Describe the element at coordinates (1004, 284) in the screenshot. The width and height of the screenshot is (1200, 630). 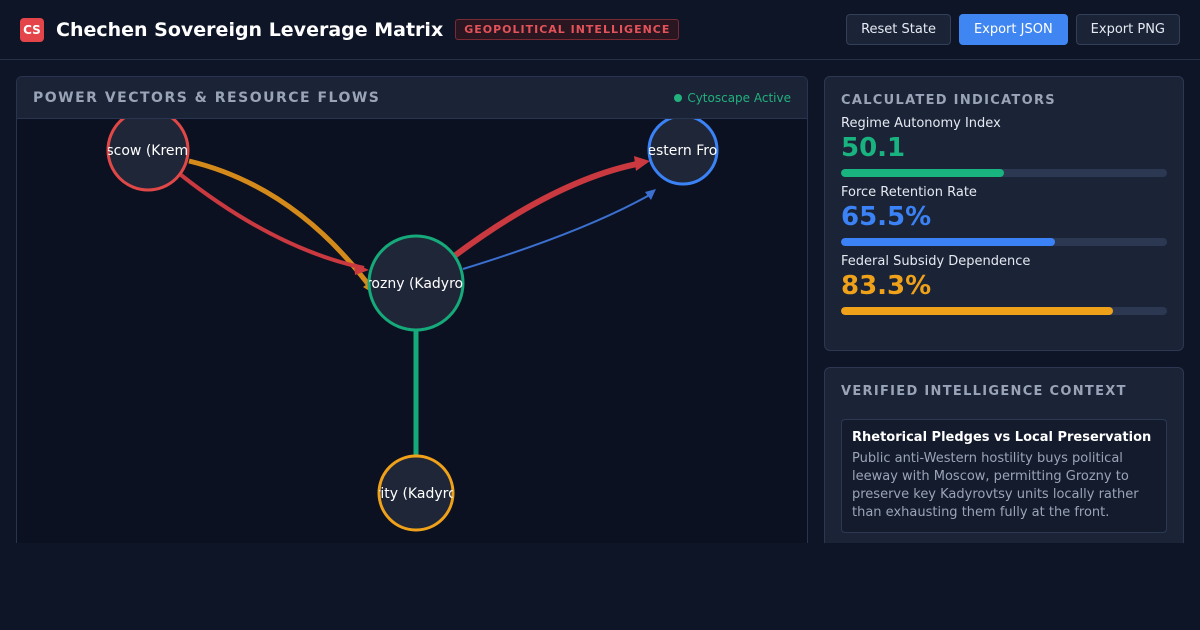
I see `metric-subsidy-dependence: Federal Subsidy Dependence 83.3%` at that location.